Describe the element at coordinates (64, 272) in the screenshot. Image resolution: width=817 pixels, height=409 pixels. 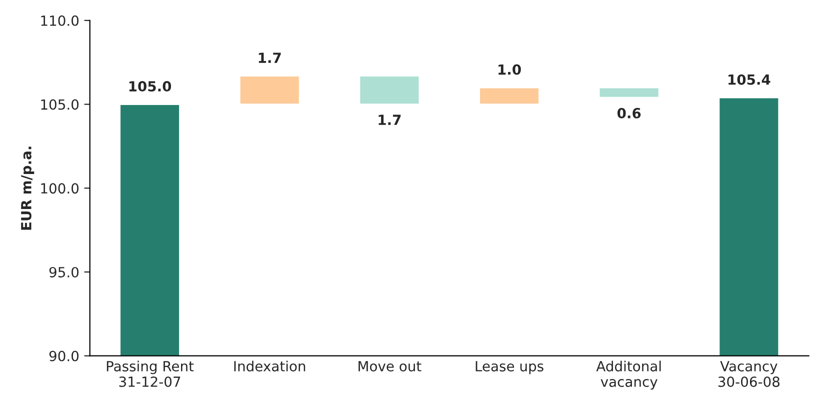
I see `y-tick-label: 95.0` at that location.